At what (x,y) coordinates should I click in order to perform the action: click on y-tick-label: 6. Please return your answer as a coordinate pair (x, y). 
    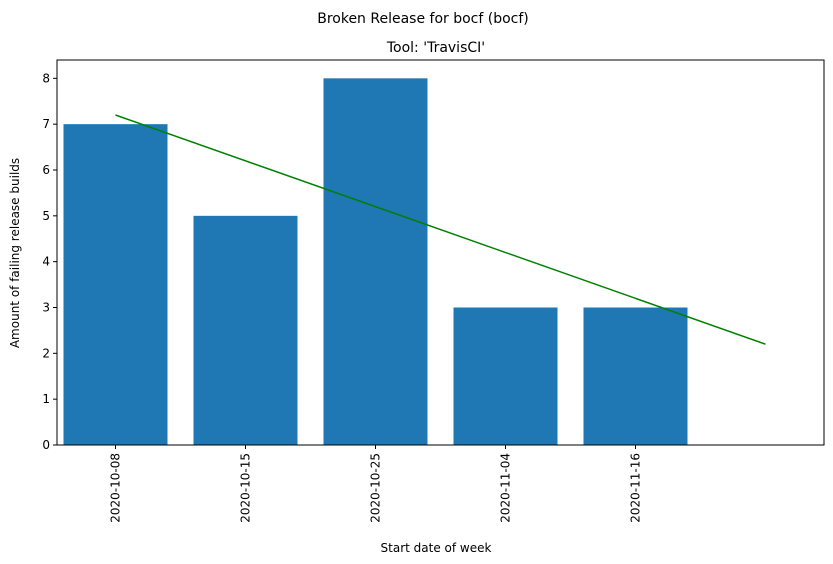
    Looking at the image, I should click on (46, 170).